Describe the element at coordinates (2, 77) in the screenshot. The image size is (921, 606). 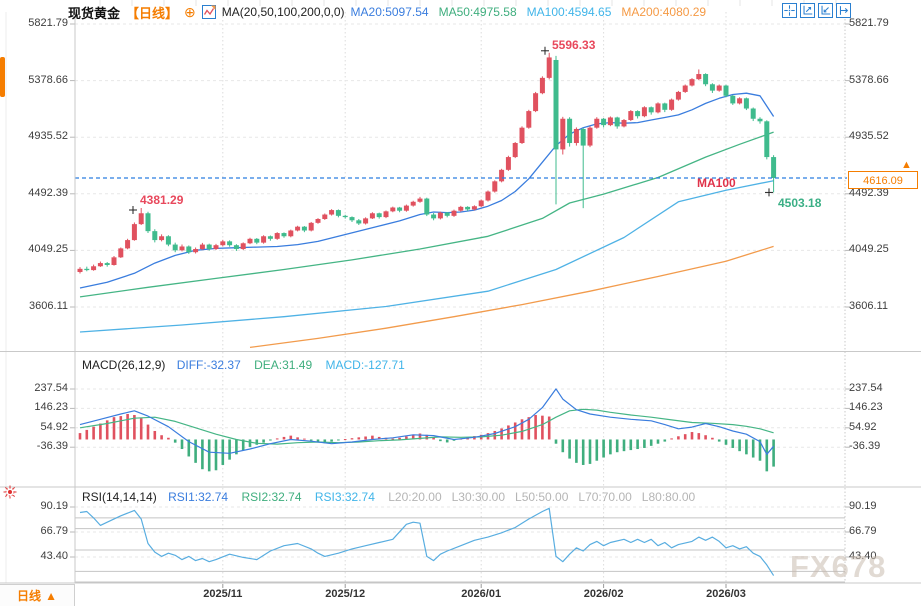
I see `left-scrollbar-thumb` at that location.